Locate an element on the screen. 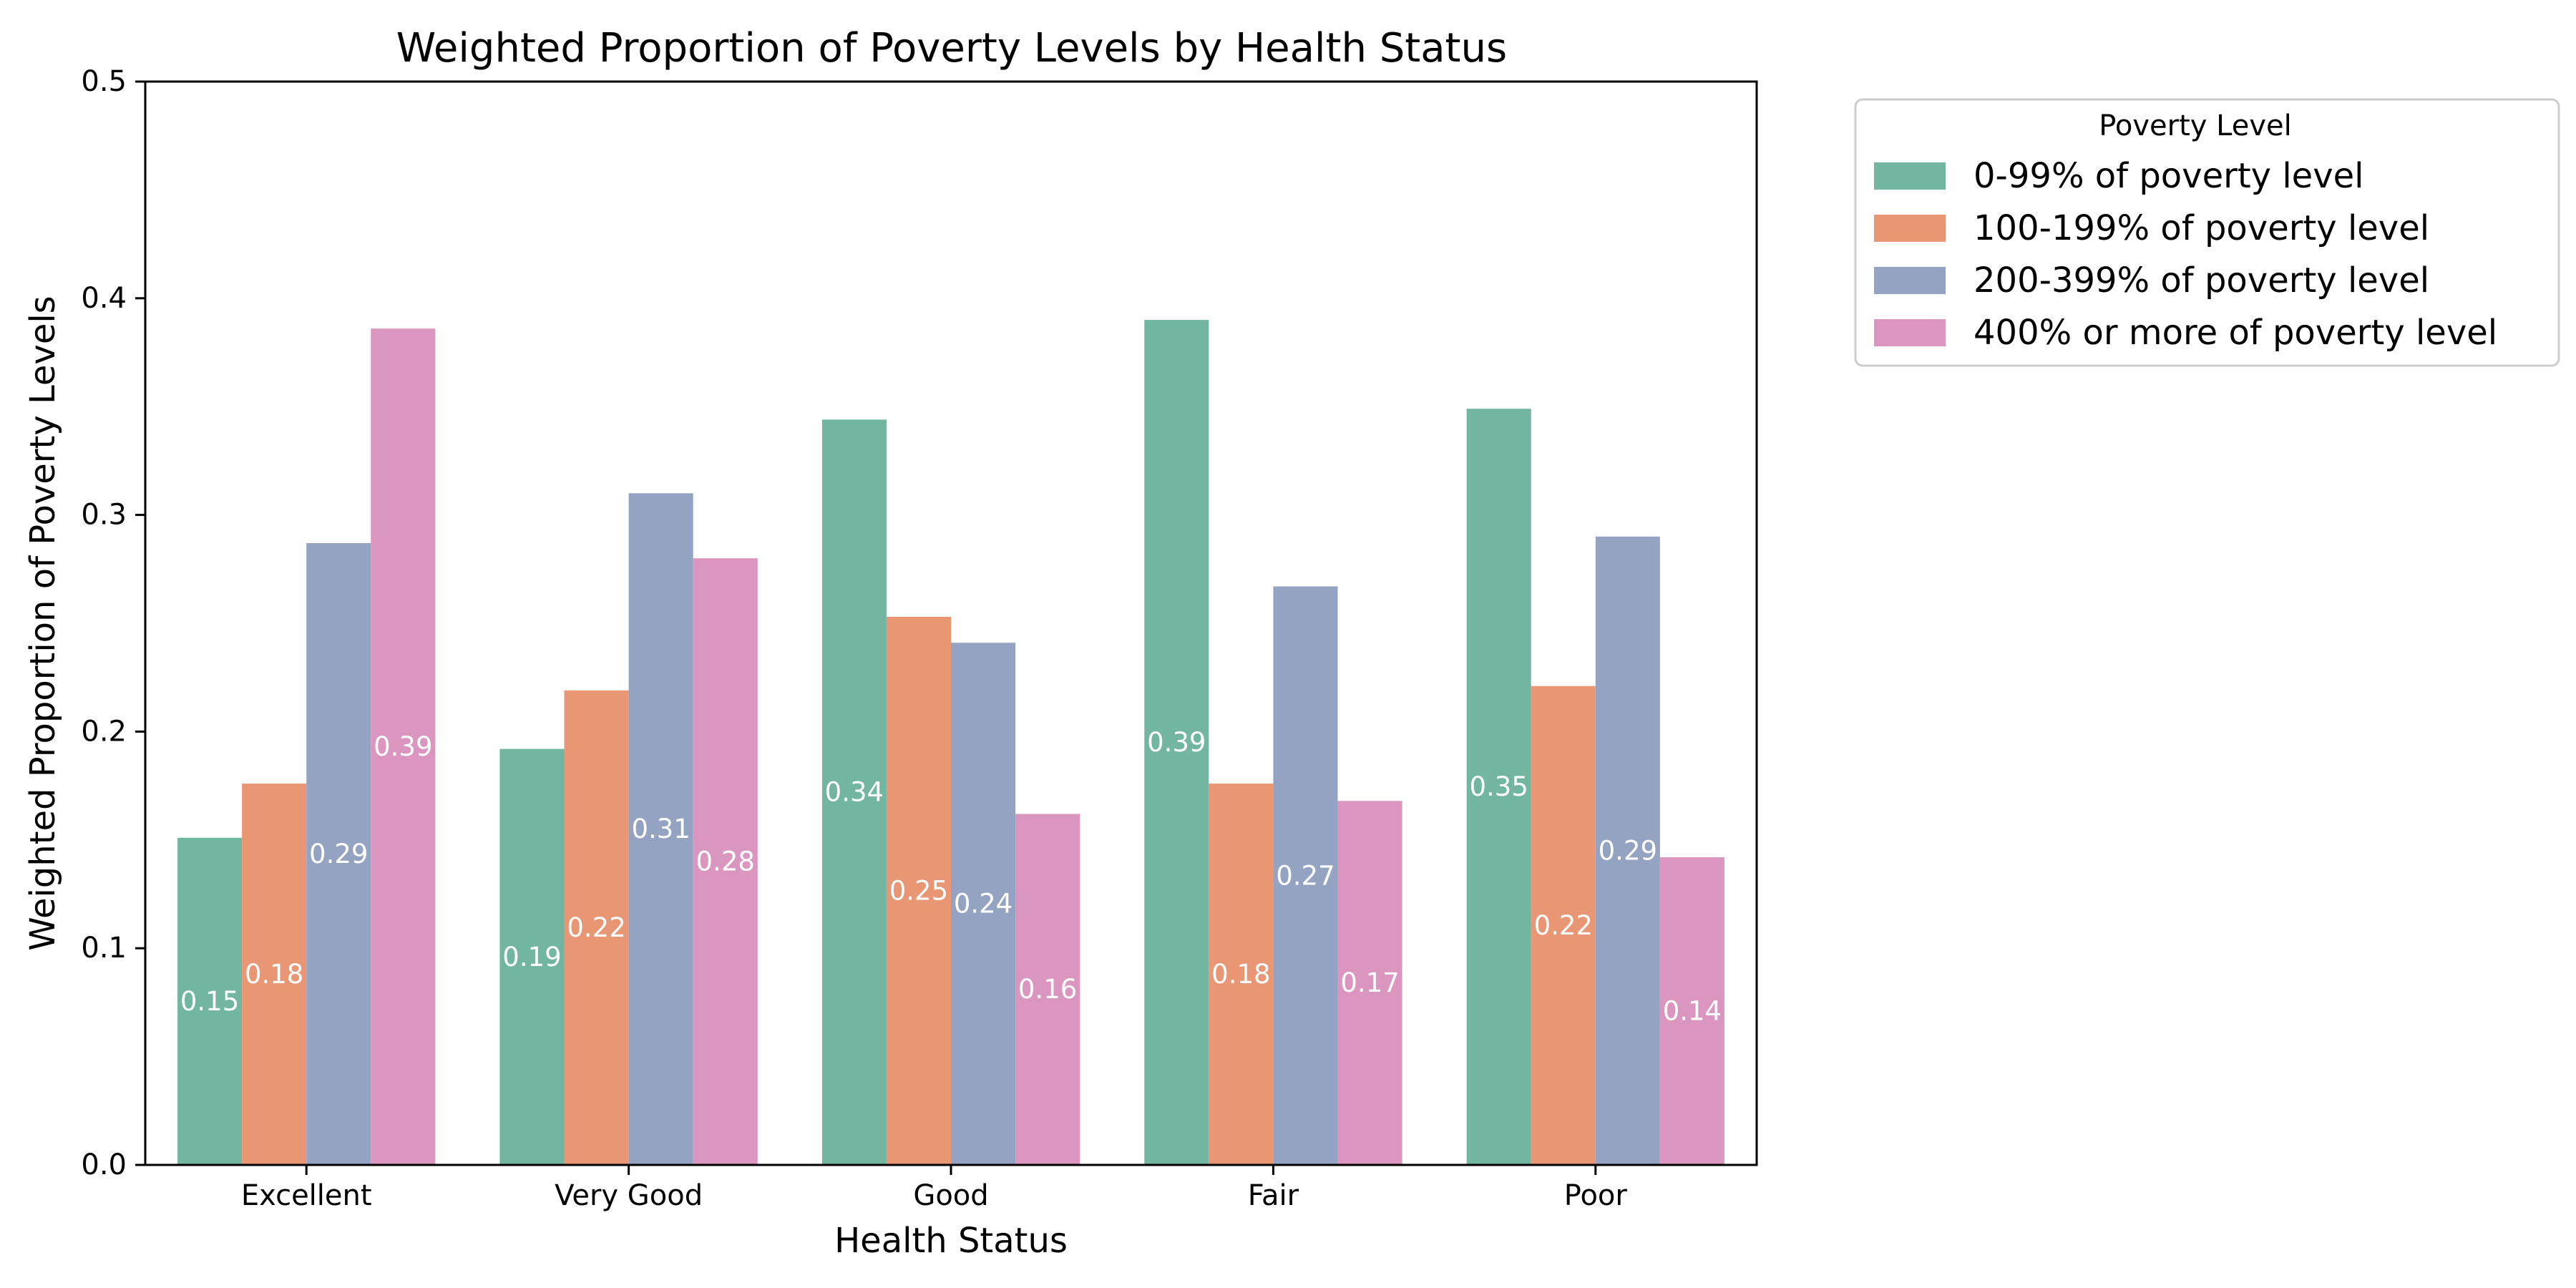  y-tick-label: 0.5 is located at coordinates (104, 81).